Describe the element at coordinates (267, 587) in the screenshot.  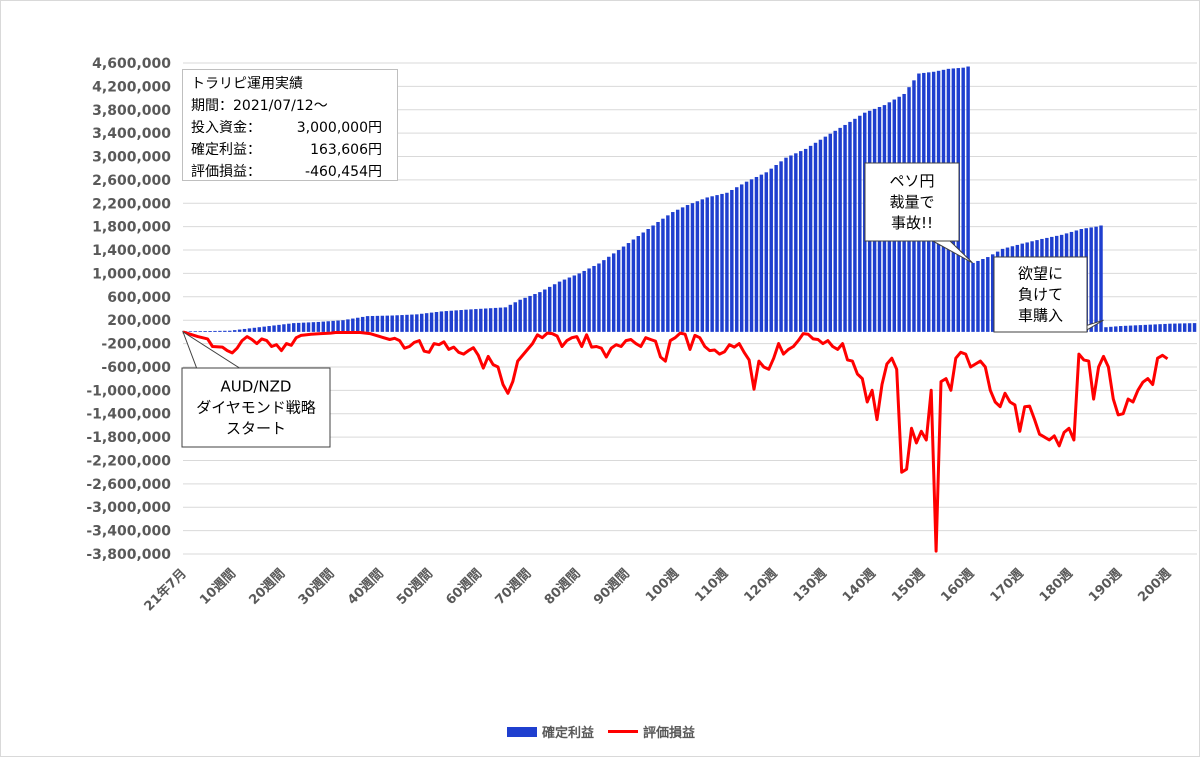
I see `x-tick-label: 20週間` at that location.